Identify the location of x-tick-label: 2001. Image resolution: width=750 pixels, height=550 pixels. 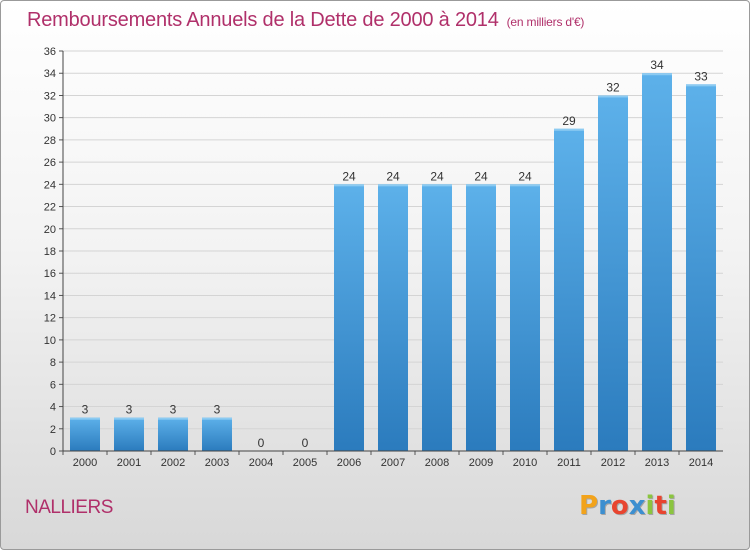
(129, 463).